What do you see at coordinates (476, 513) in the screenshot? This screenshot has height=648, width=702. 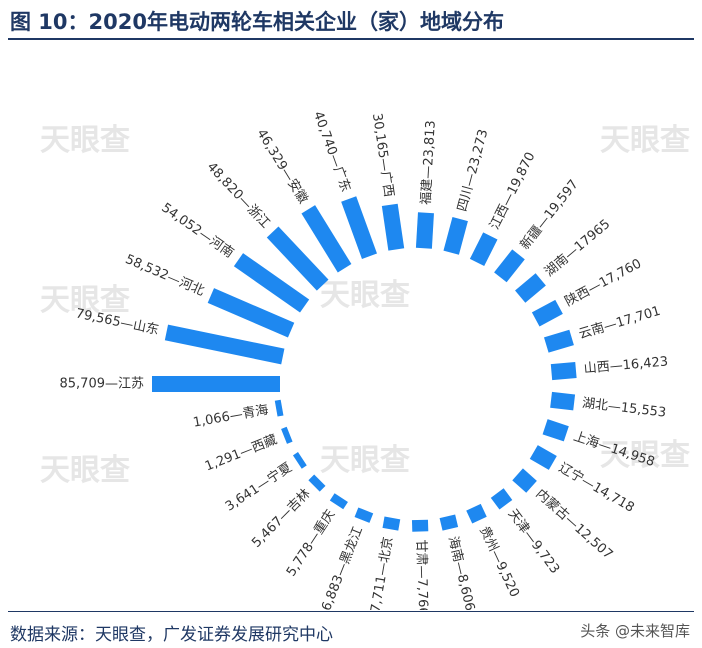 I see `bar-贵州` at bounding box center [476, 513].